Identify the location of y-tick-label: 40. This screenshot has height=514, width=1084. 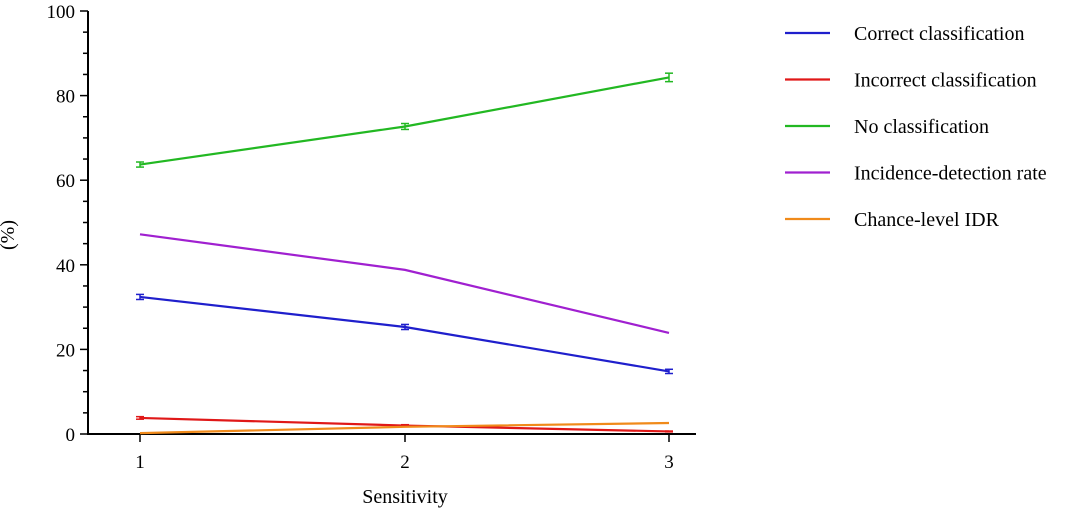
(65, 266).